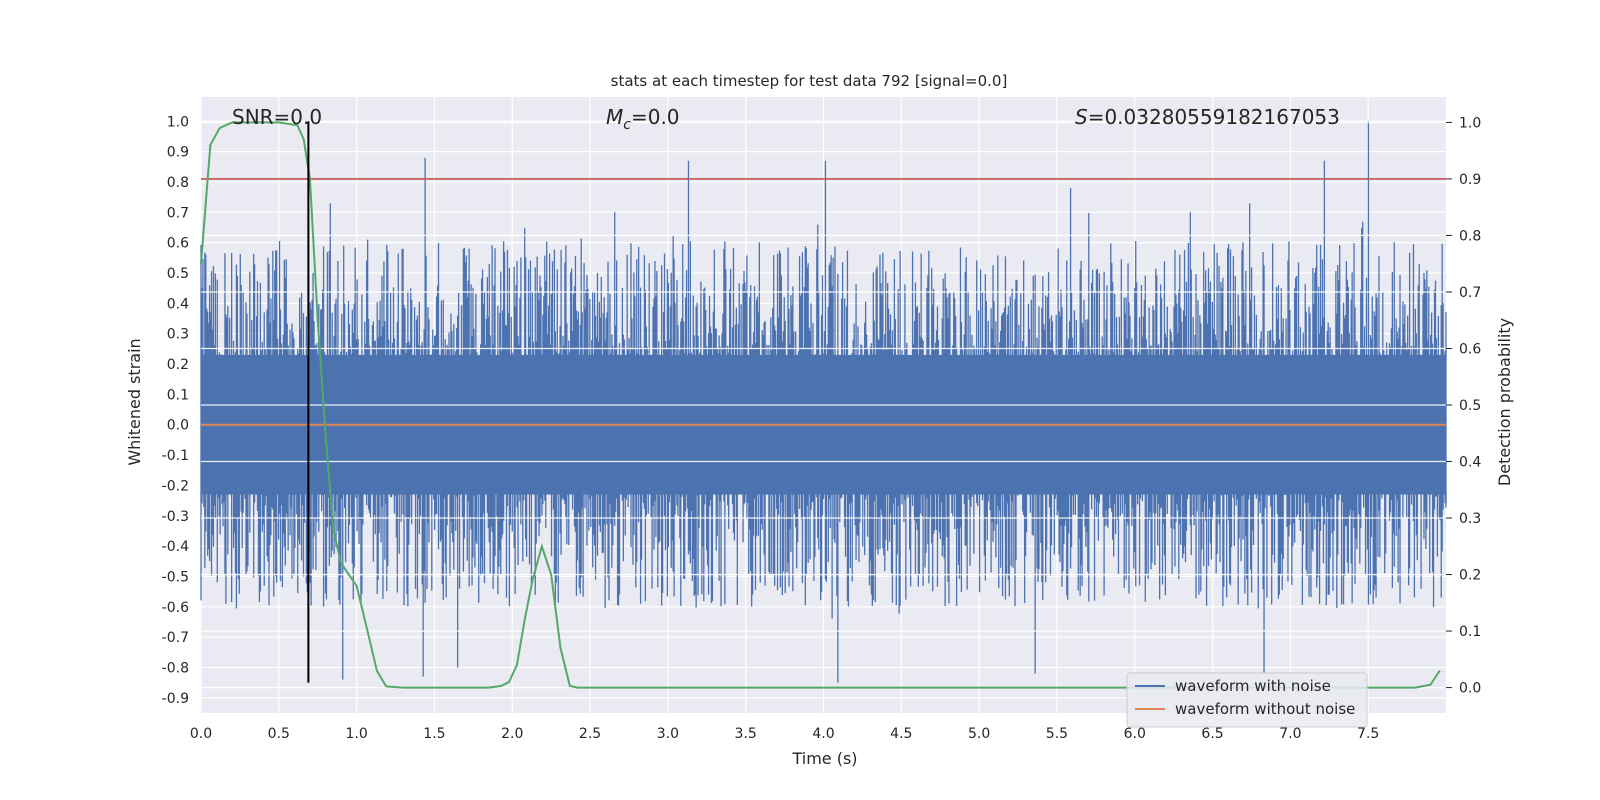 The width and height of the screenshot is (1600, 800). Describe the element at coordinates (512, 734) in the screenshot. I see `x-tick-label: 2.0` at that location.